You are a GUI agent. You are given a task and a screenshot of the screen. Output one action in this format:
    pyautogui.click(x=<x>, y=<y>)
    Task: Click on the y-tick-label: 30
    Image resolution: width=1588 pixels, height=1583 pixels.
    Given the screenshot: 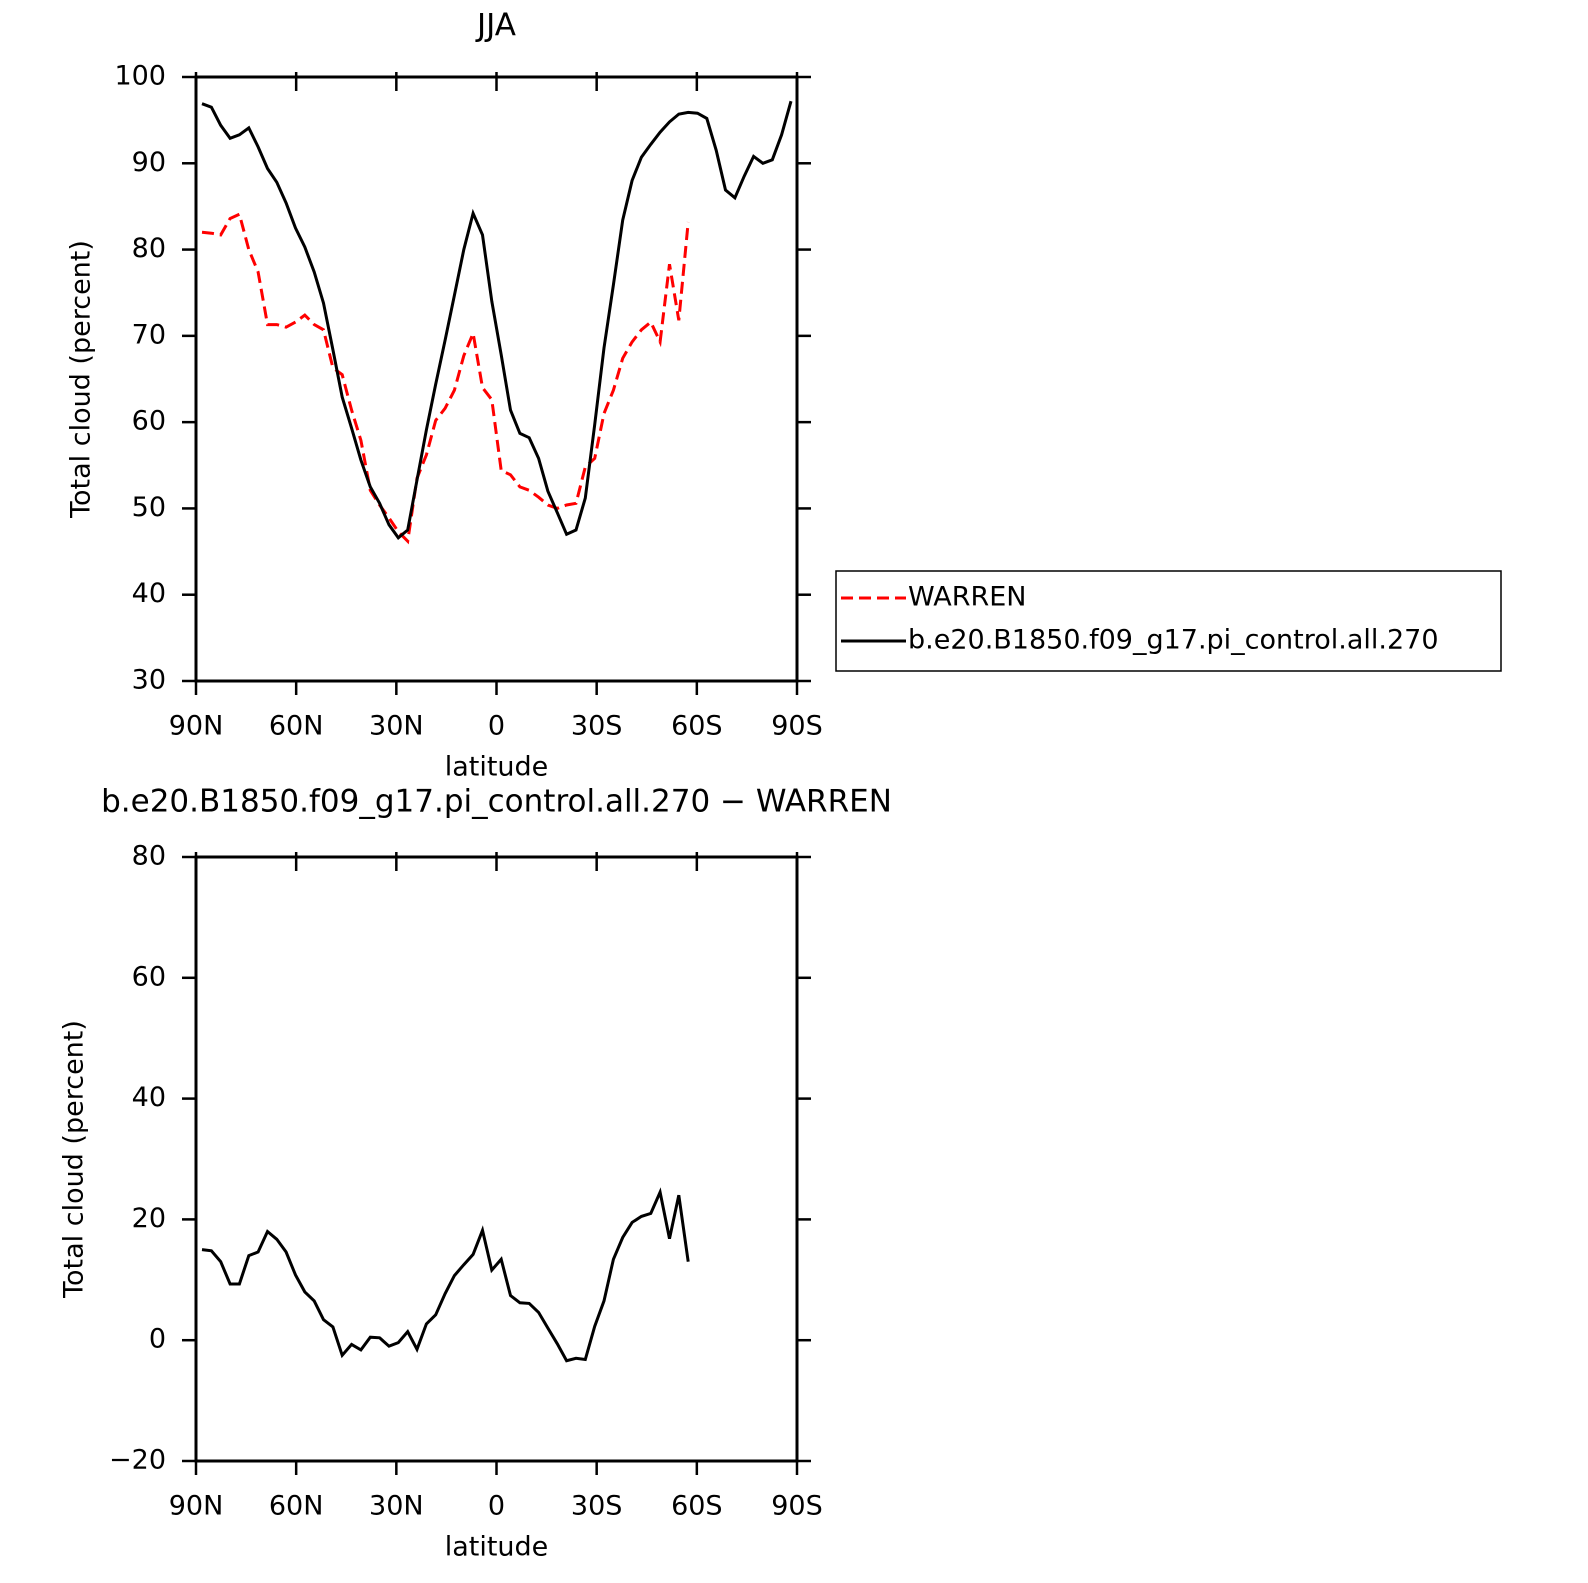 What is the action you would take?
    pyautogui.click(x=149, y=680)
    